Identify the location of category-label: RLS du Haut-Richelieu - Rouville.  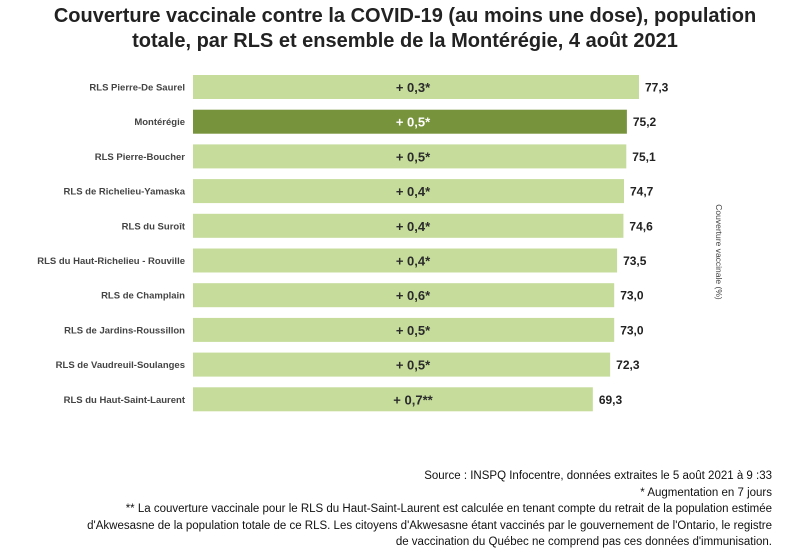
(111, 261).